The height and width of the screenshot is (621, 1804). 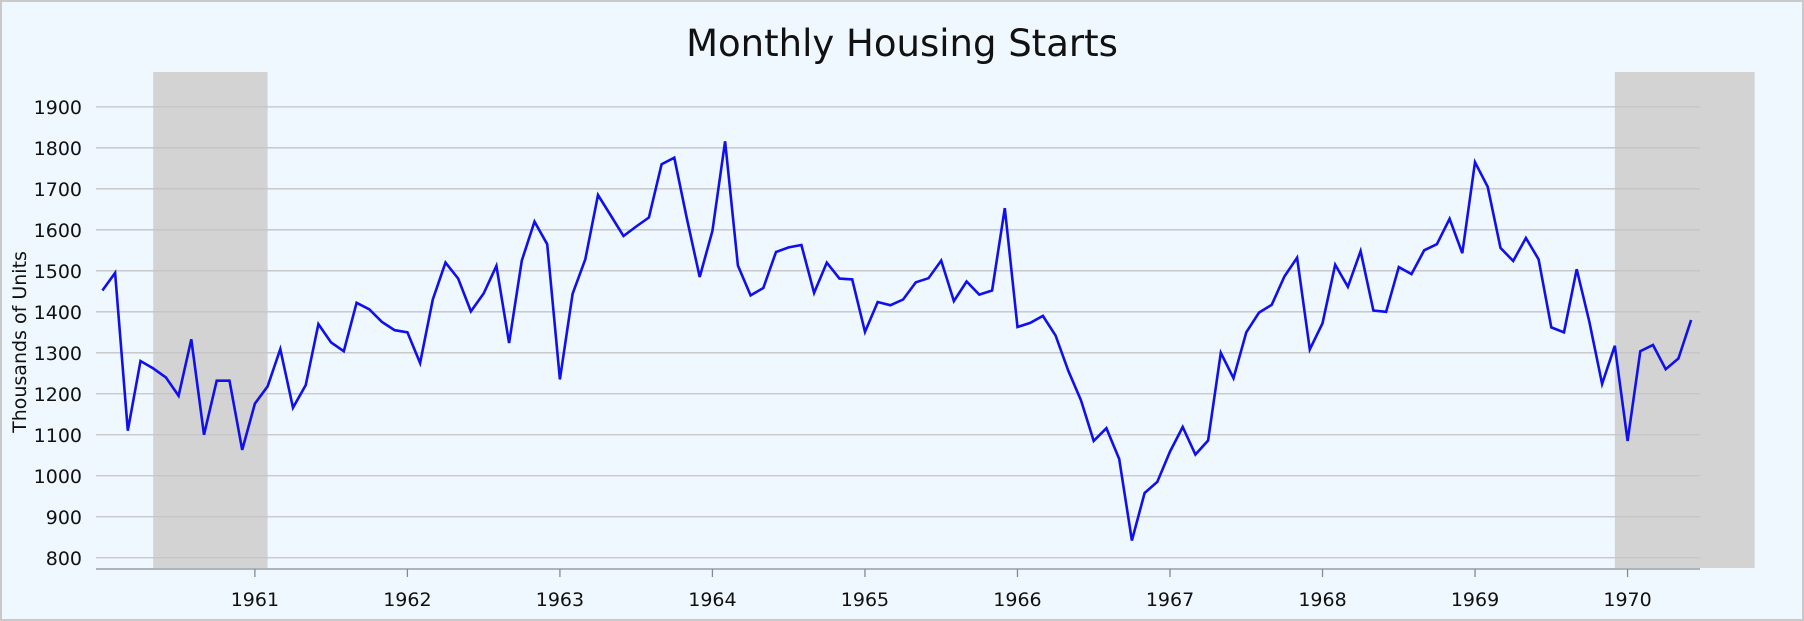 What do you see at coordinates (1475, 600) in the screenshot?
I see `x-tick-label-1969: 1969` at bounding box center [1475, 600].